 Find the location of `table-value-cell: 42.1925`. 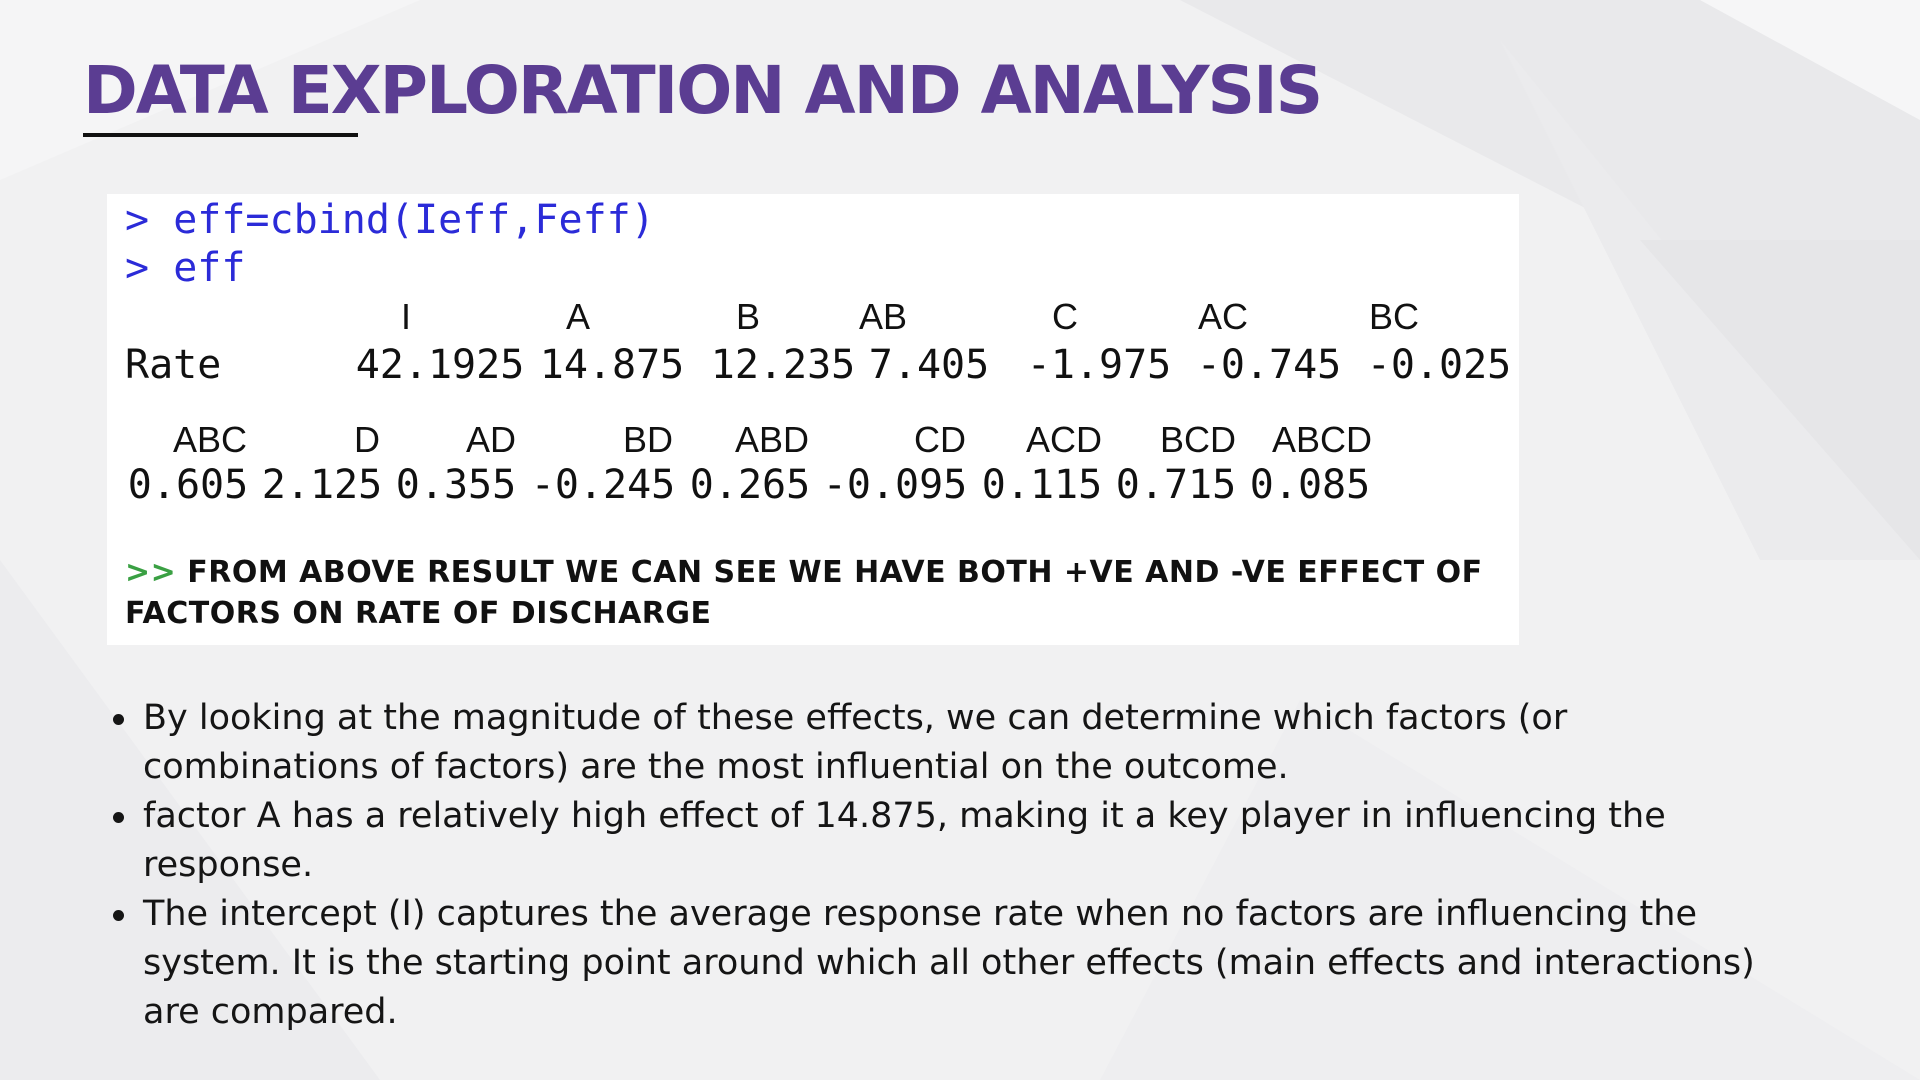

table-value-cell: 42.1925 is located at coordinates (440, 365).